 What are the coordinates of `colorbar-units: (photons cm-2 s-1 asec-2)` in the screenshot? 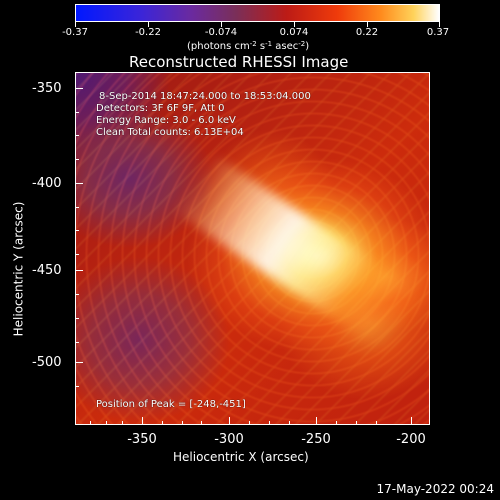 It's located at (248, 46).